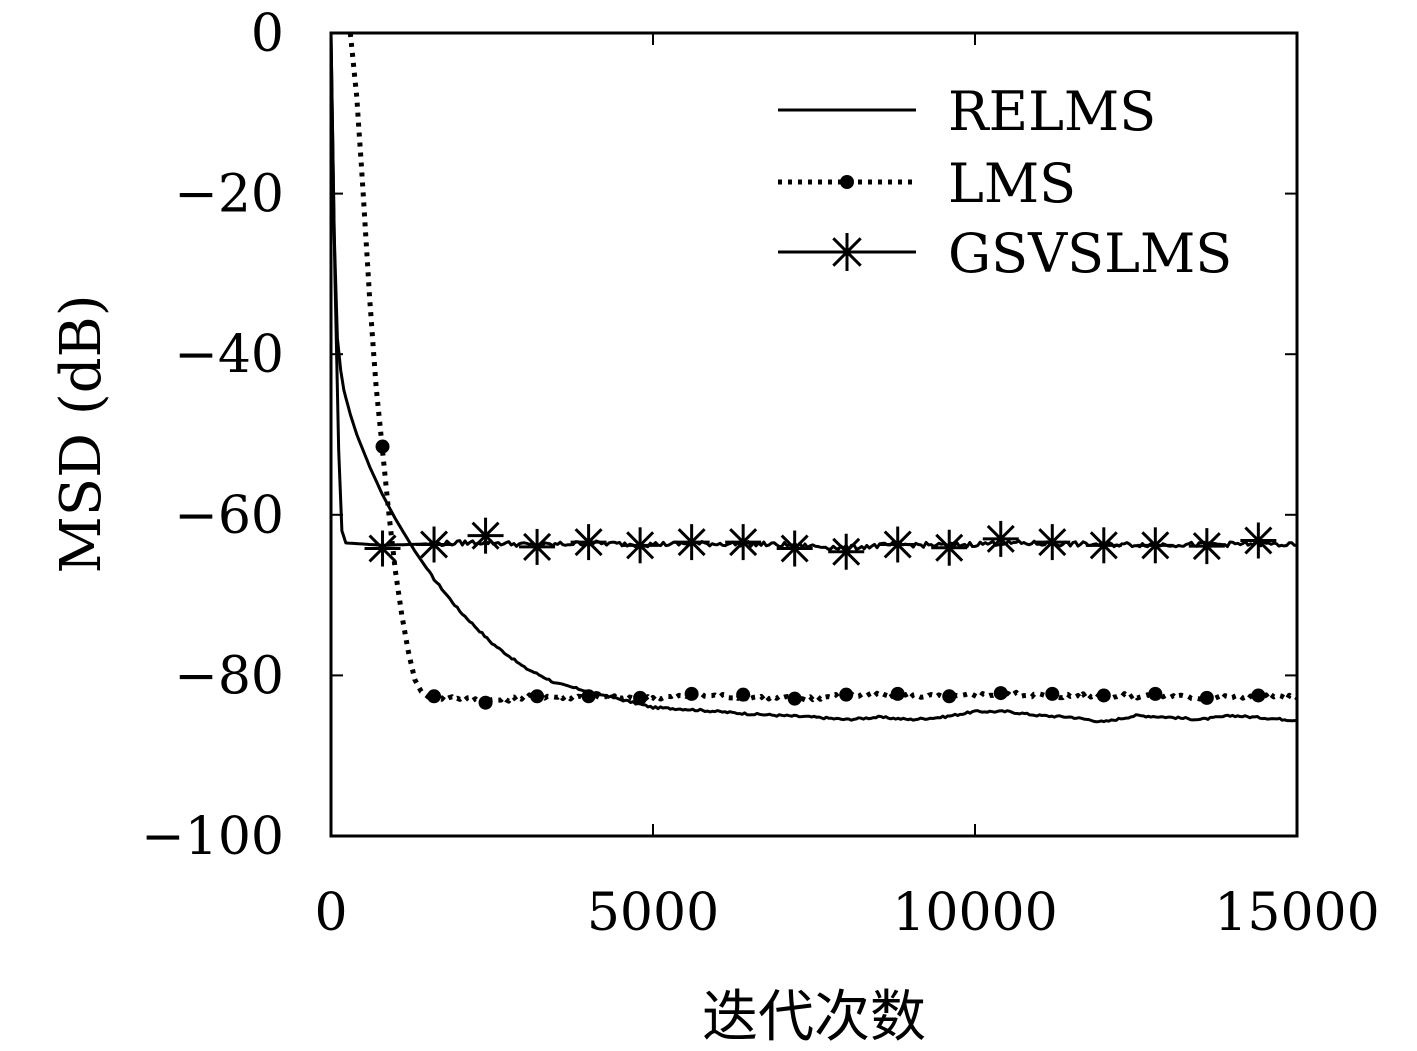 This screenshot has height=1051, width=1417. Describe the element at coordinates (927, 183) in the screenshot. I see `legend-item-lms: LMS` at that location.